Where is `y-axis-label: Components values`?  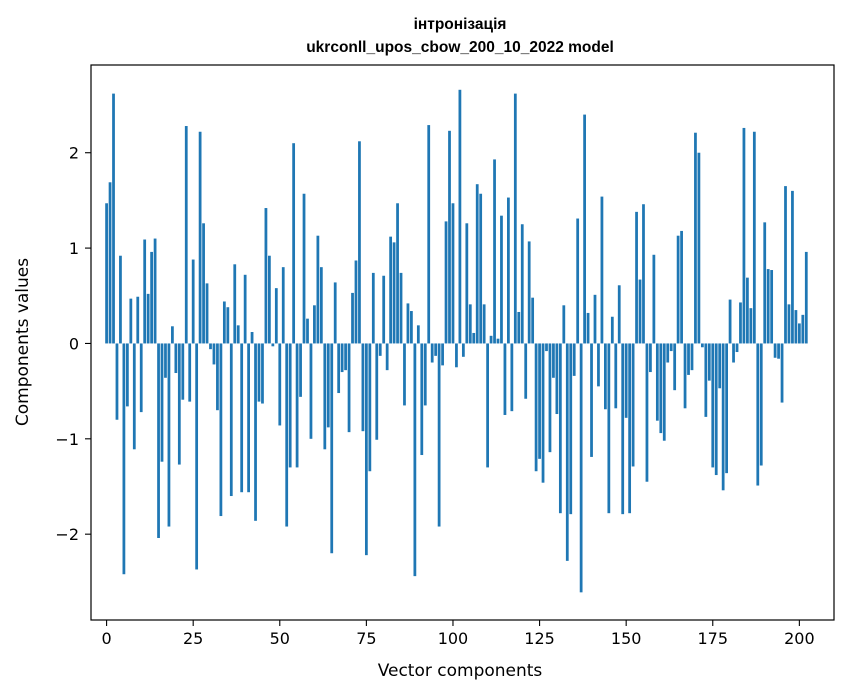 y-axis-label: Components values is located at coordinates (23, 342).